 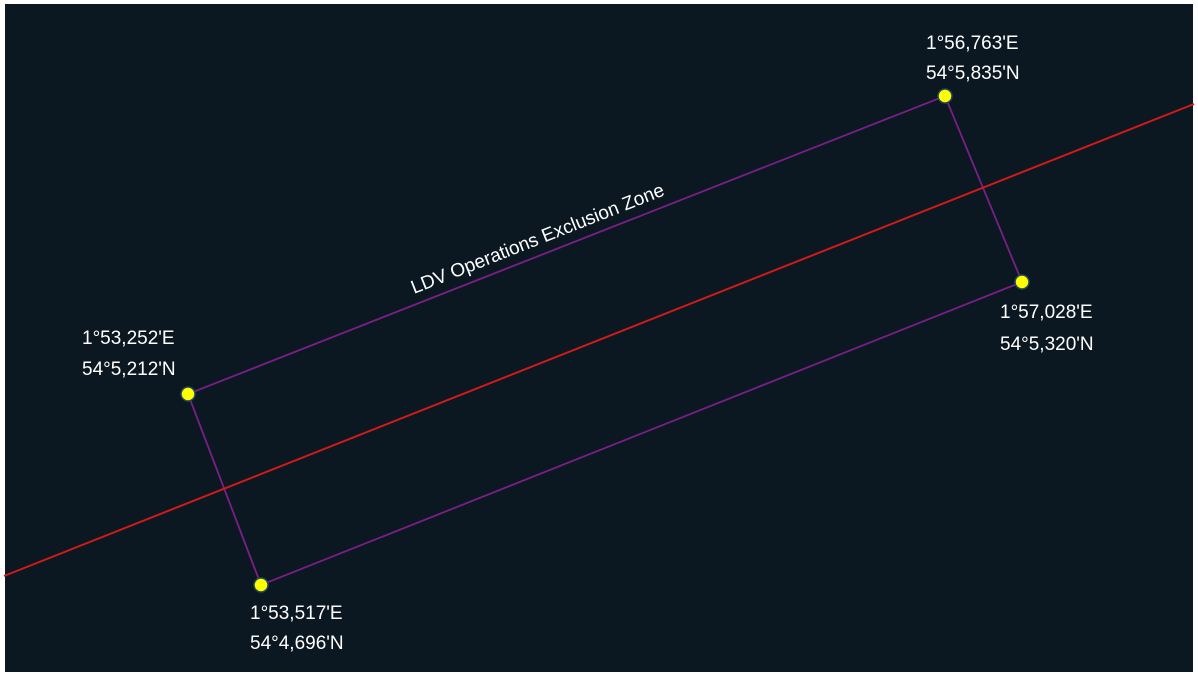 I want to click on coord-left-lat: 54°5,212'N, so click(x=129, y=369).